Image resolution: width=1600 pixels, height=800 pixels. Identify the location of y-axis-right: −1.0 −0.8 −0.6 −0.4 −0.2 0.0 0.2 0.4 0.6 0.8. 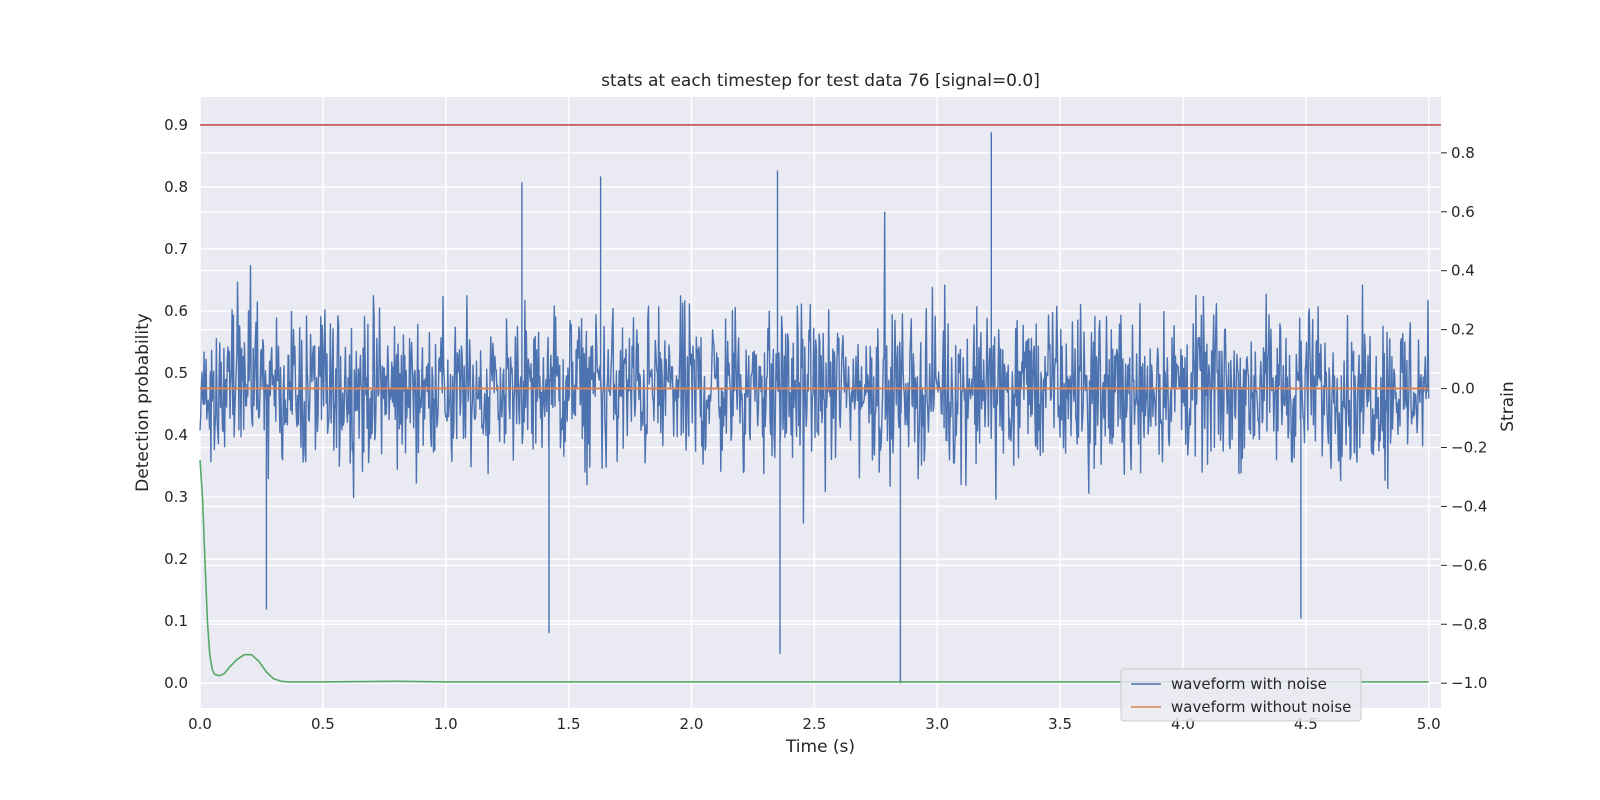
(1464, 418).